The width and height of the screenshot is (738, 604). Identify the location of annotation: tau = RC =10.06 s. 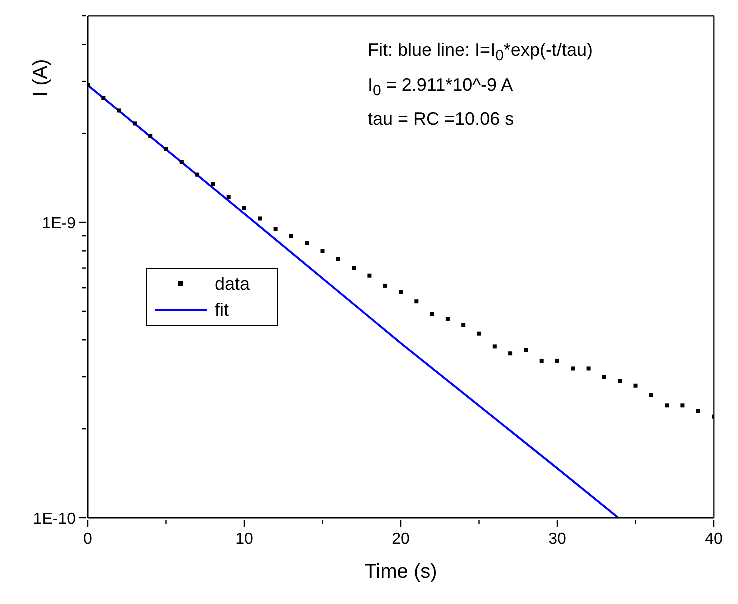
(442, 120).